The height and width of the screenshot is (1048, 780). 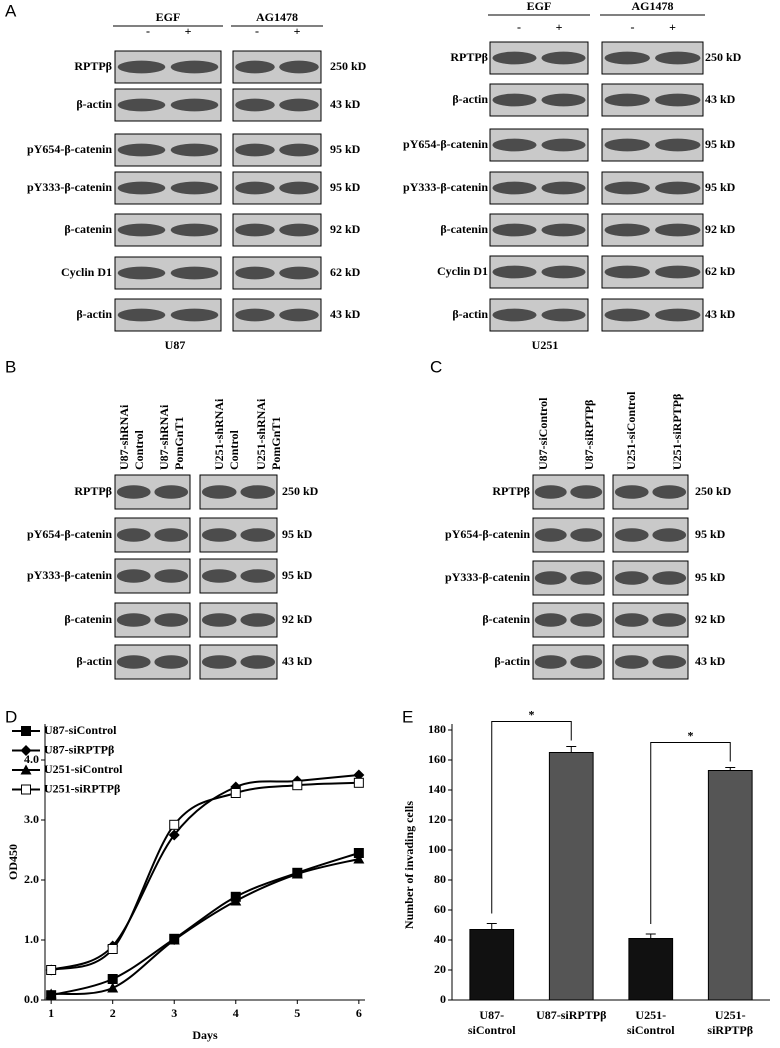 I want to click on group-label: AG1478, so click(x=277, y=17).